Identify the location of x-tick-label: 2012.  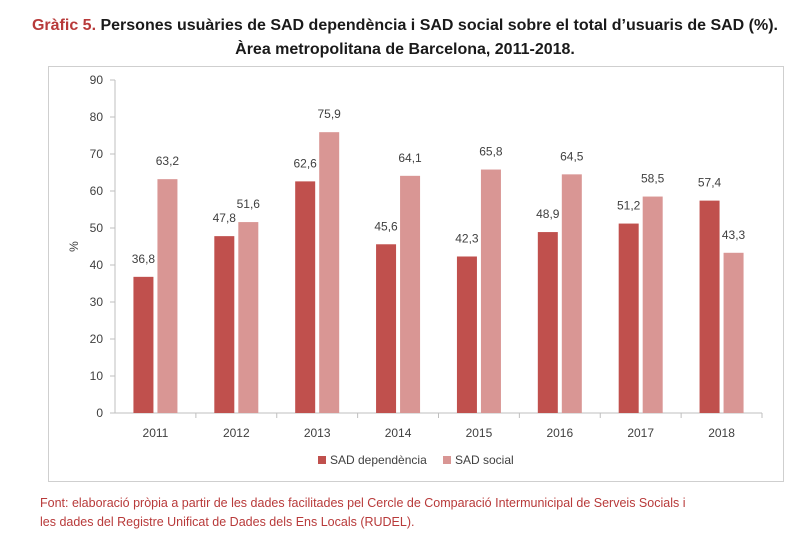
(236, 433).